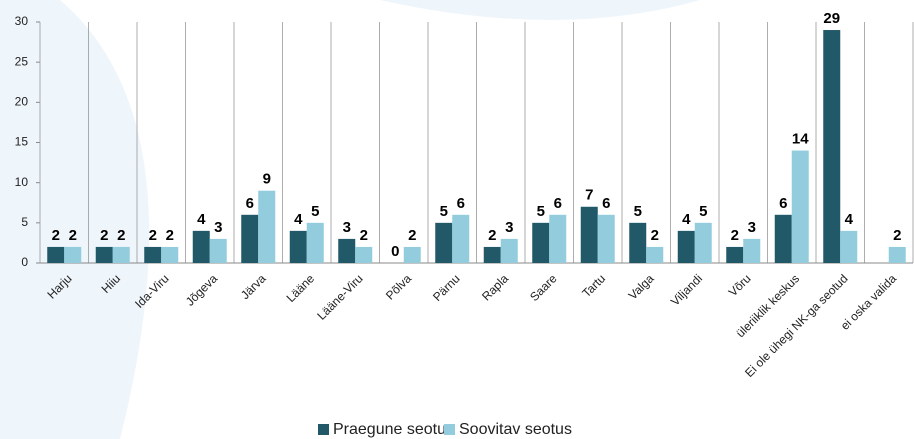 The width and height of the screenshot is (914, 439). What do you see at coordinates (253, 286) in the screenshot?
I see `x-tick-label: Järva` at bounding box center [253, 286].